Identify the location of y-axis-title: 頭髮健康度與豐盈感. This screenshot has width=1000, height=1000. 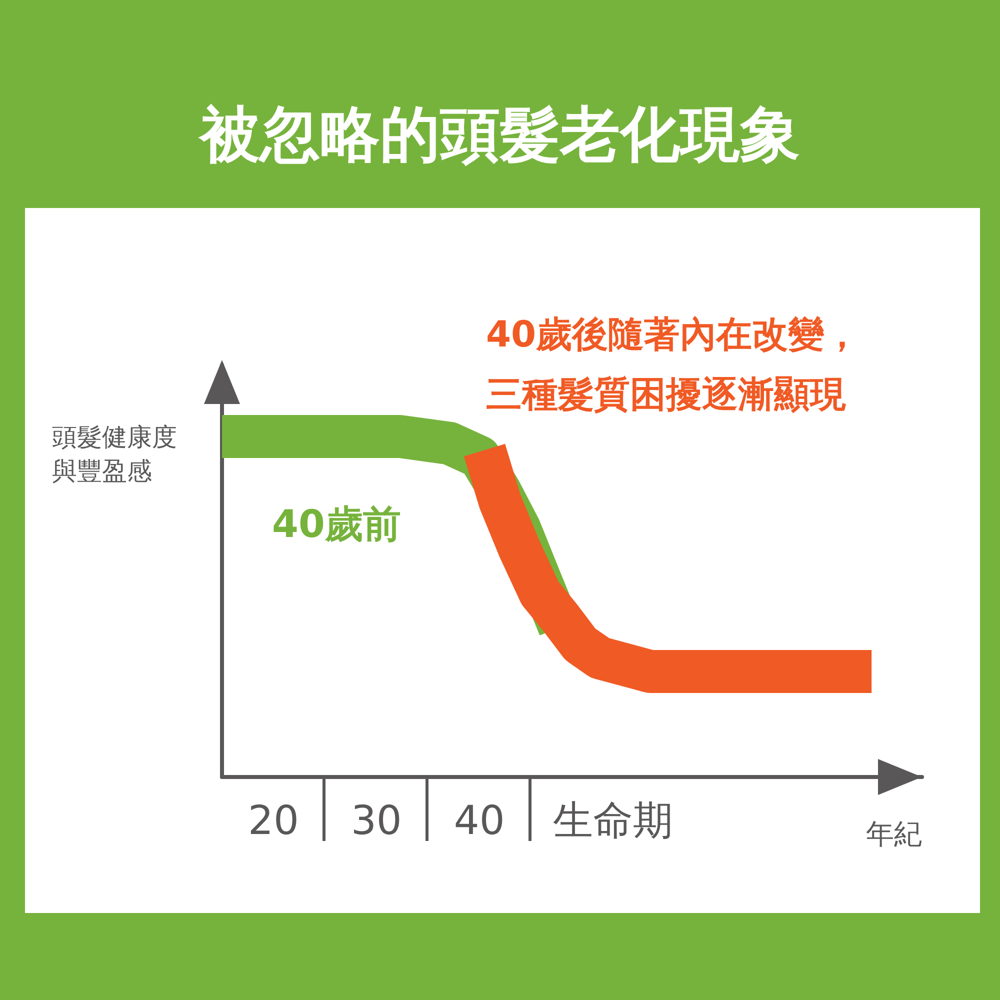
(114, 454).